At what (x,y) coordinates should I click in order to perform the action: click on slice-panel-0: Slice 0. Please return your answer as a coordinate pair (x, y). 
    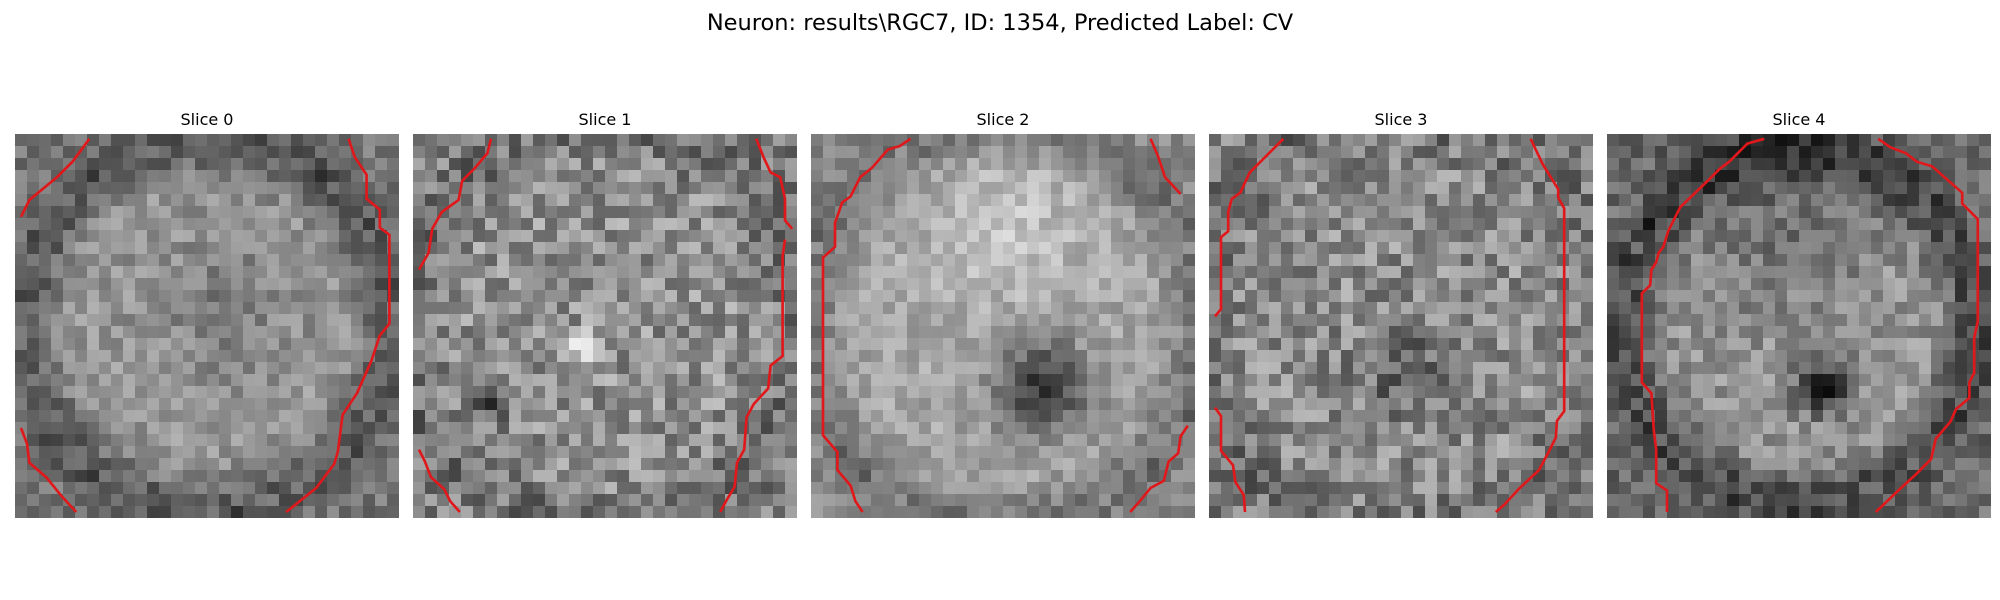
    Looking at the image, I should click on (207, 315).